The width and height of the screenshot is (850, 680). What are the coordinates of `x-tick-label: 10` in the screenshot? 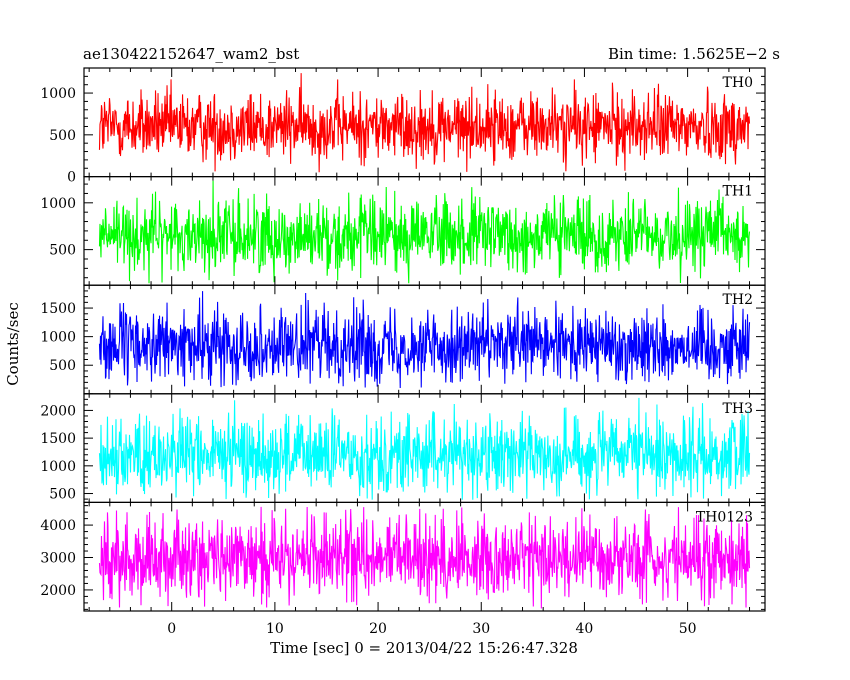 It's located at (275, 629).